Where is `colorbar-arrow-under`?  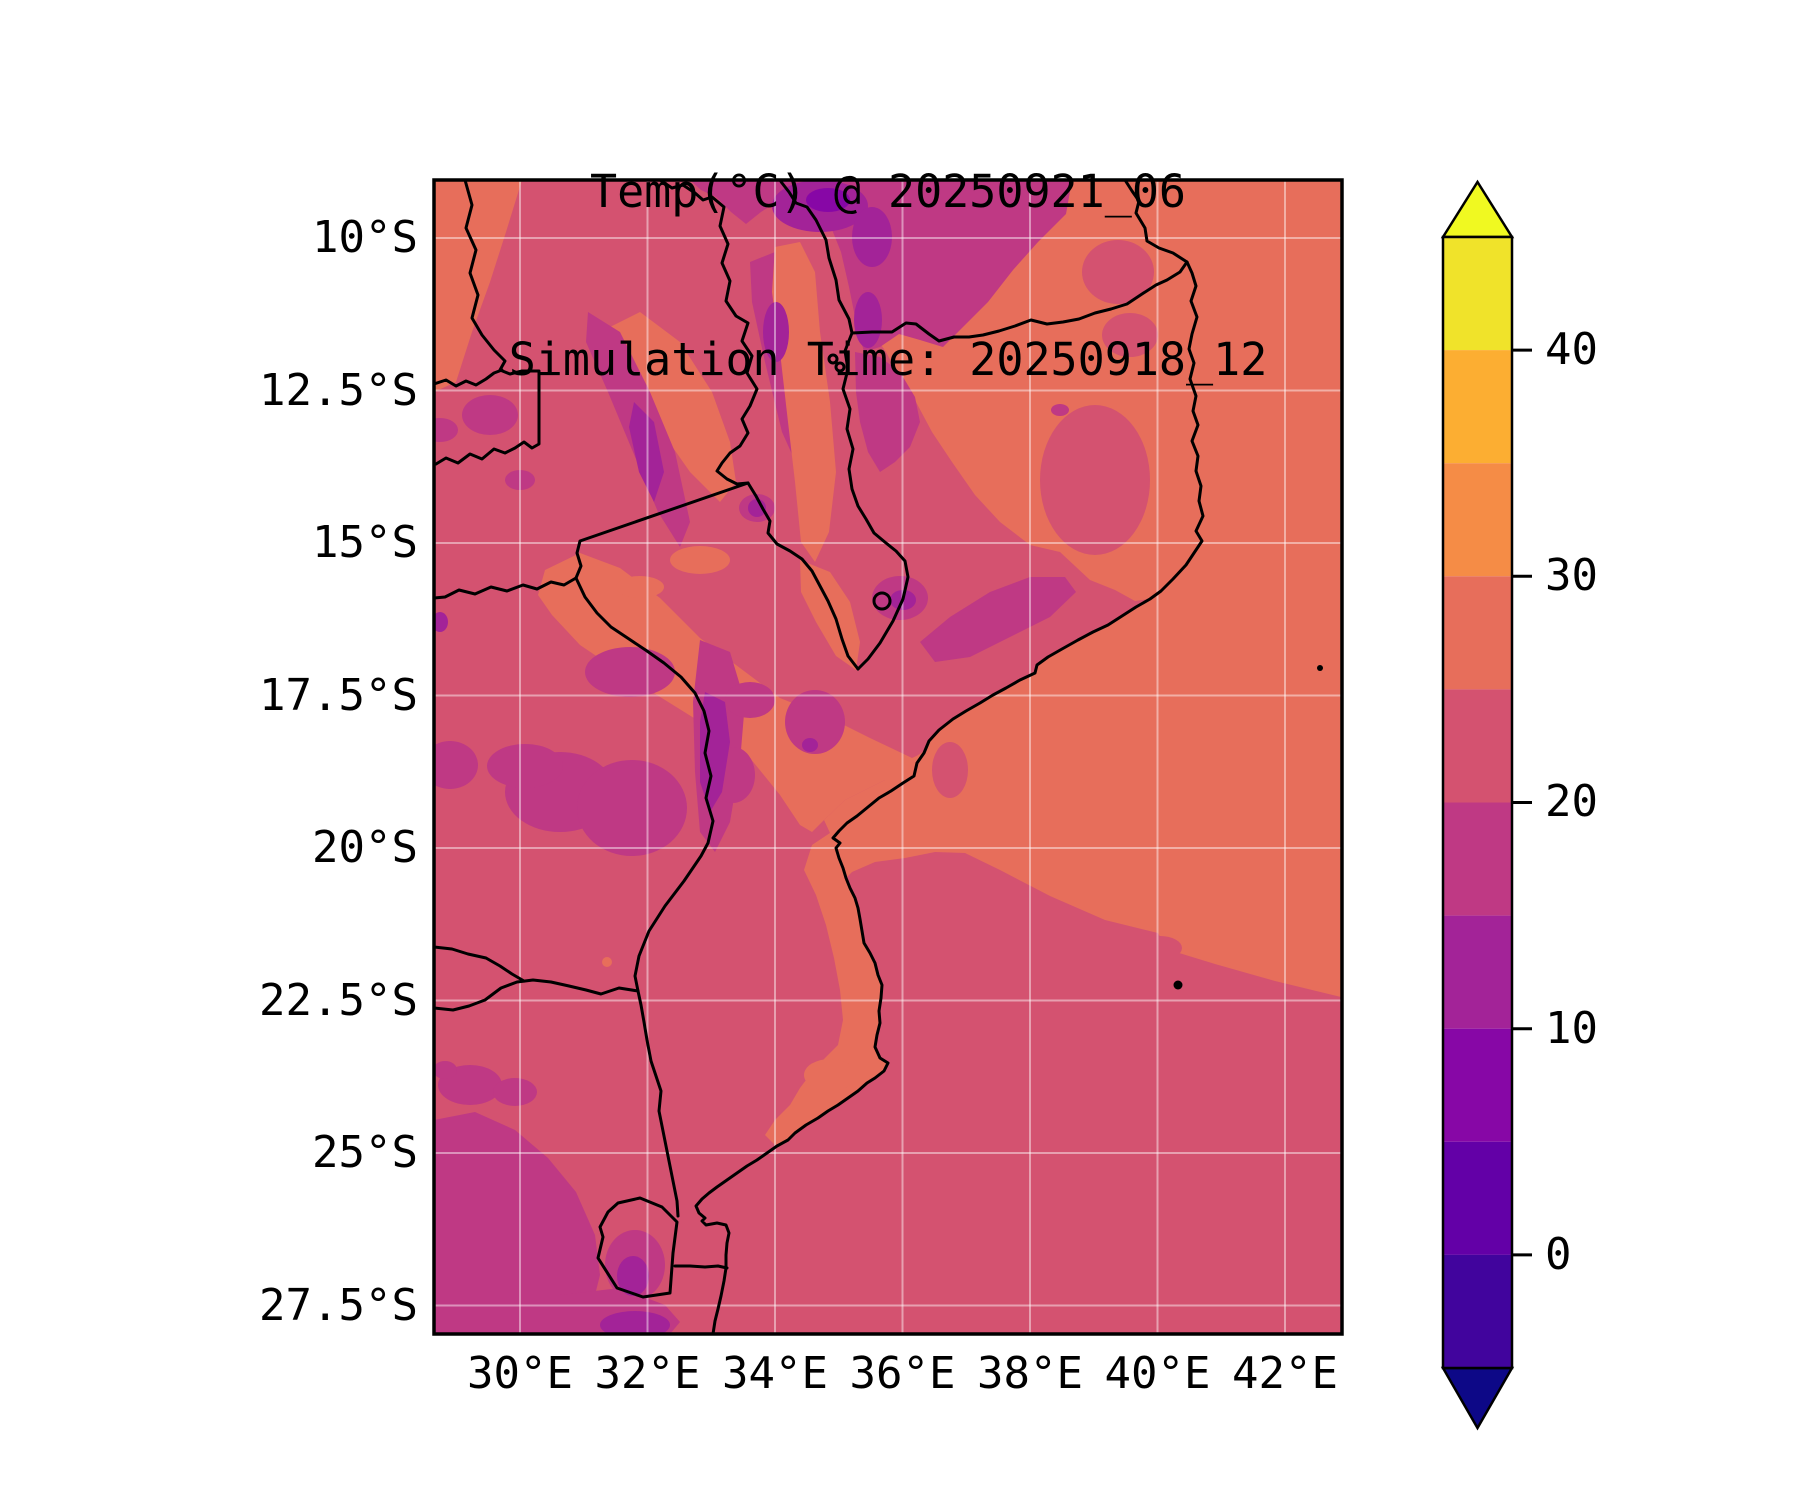 colorbar-arrow-under is located at coordinates (1477, 1398).